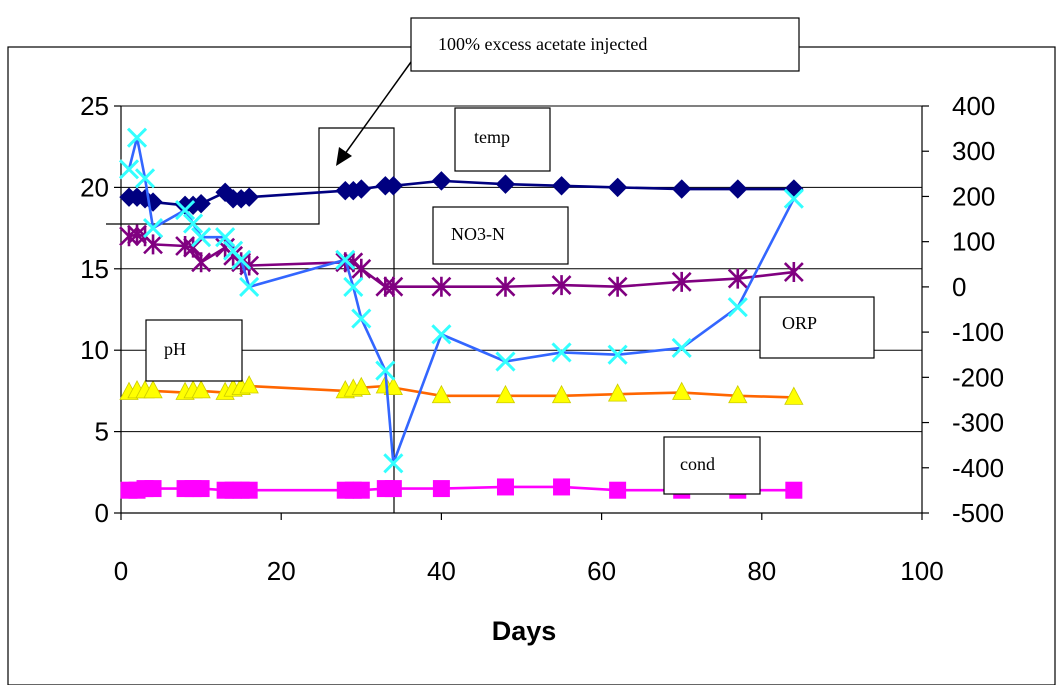 This screenshot has width=1061, height=685. Describe the element at coordinates (697, 464) in the screenshot. I see `label-cond-text: cond` at that location.